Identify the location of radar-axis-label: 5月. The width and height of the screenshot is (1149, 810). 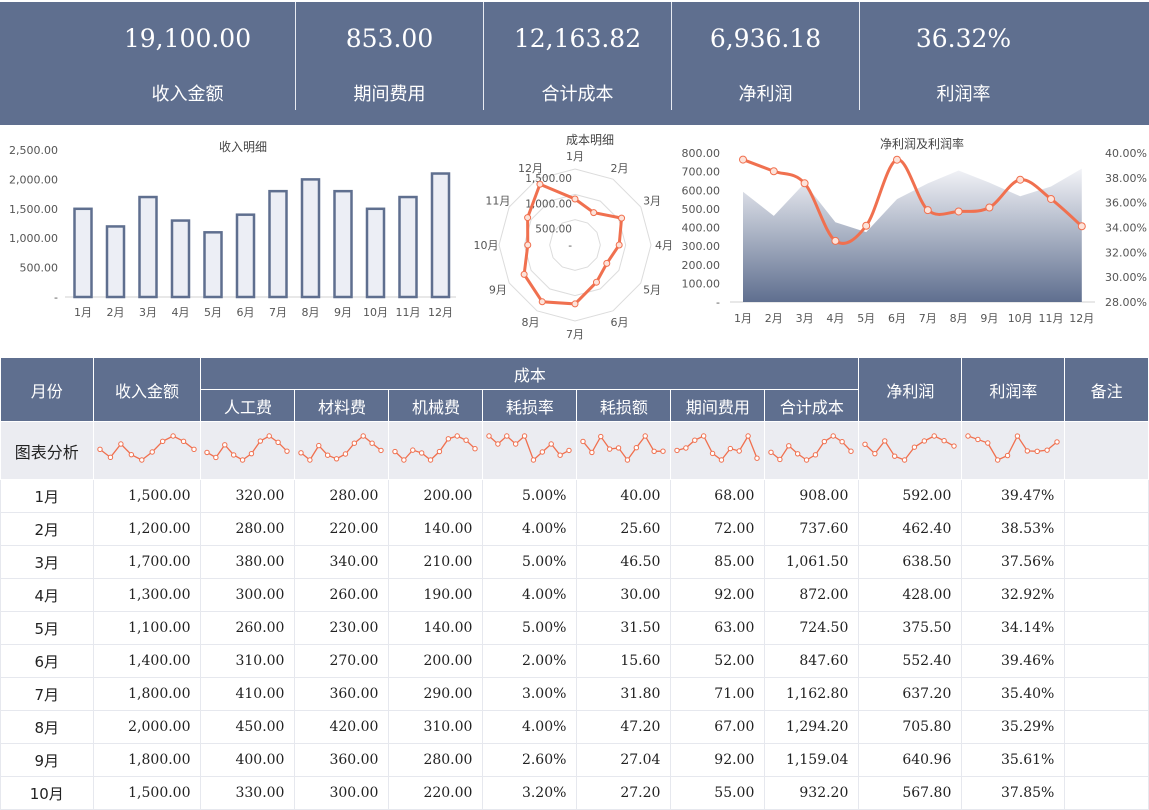
(652, 290).